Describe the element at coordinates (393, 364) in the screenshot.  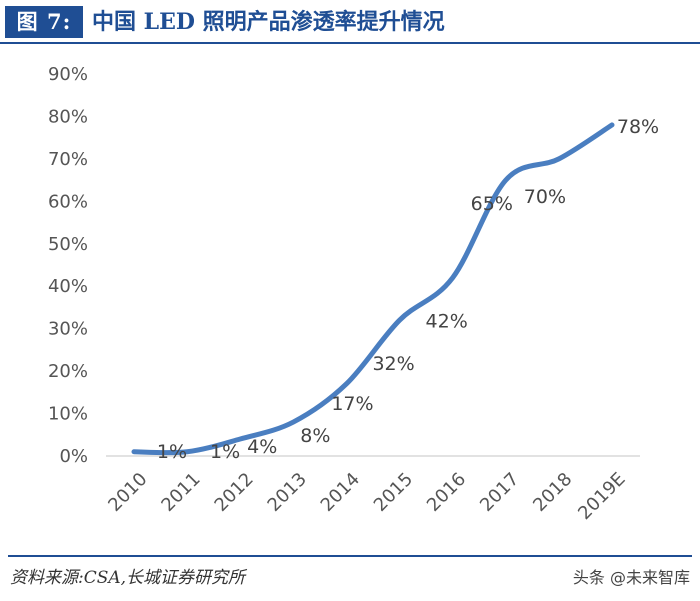
I see `data-label: 32%` at that location.